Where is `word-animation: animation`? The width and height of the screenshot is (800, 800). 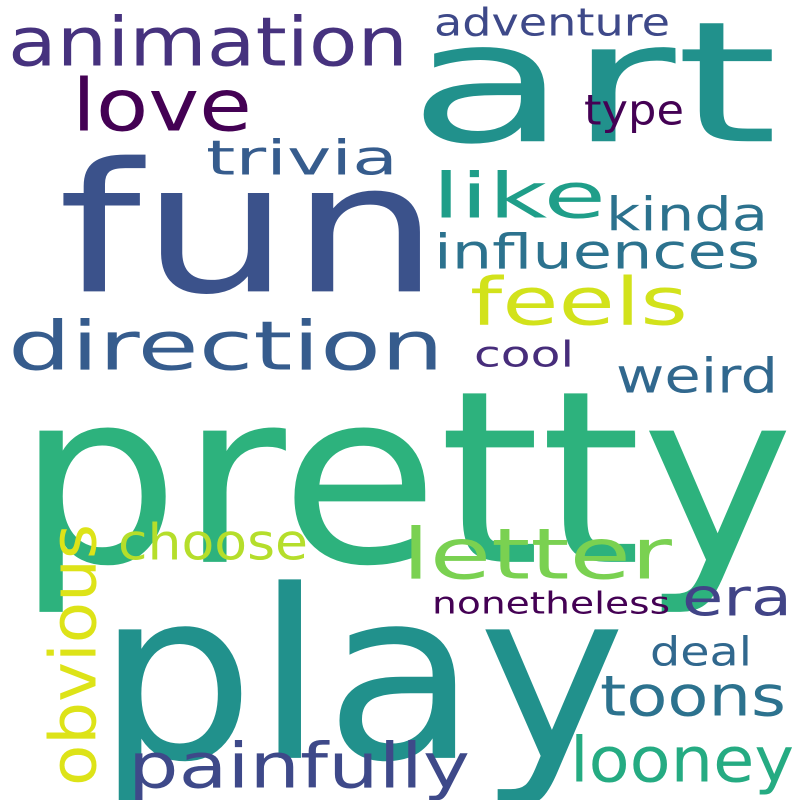 word-animation: animation is located at coordinates (208, 42).